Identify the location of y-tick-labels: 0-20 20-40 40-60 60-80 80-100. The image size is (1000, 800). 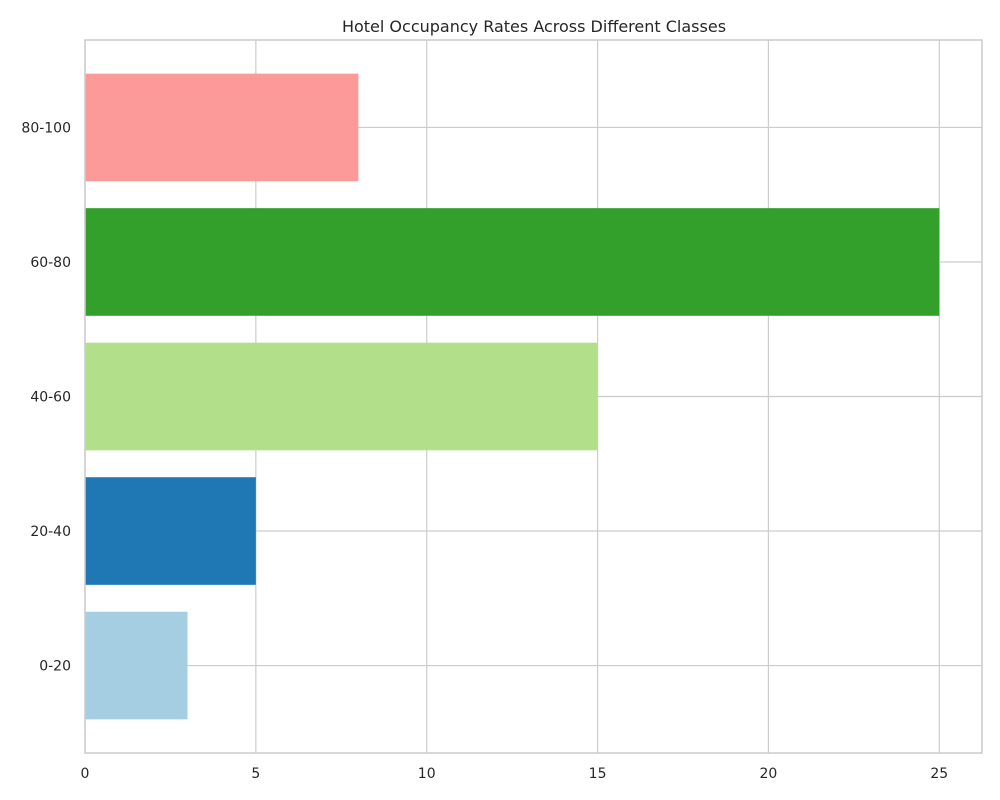
(46, 397).